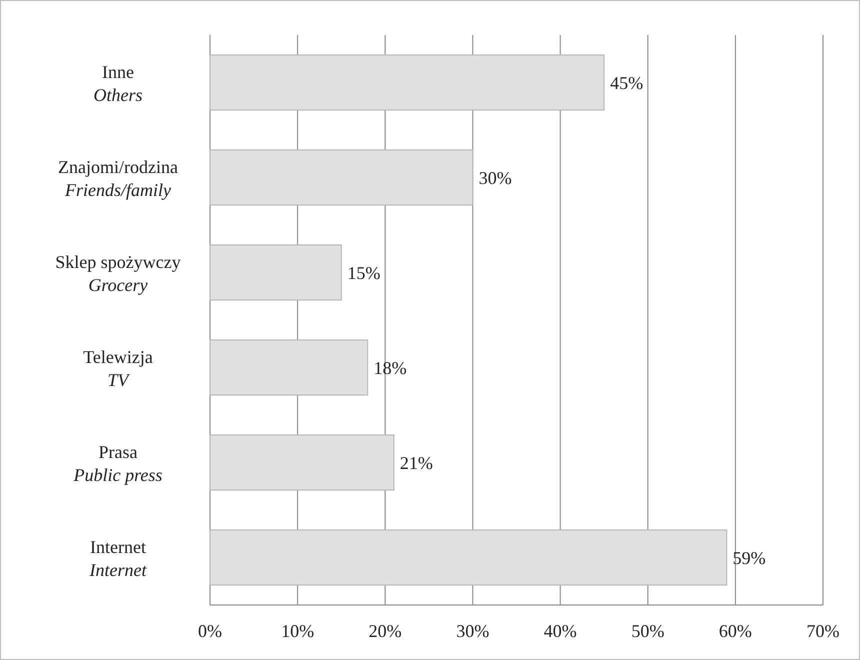 This screenshot has height=660, width=860. Describe the element at coordinates (118, 178) in the screenshot. I see `y-tick-label: Znajomi/rodzina Friends/family` at that location.